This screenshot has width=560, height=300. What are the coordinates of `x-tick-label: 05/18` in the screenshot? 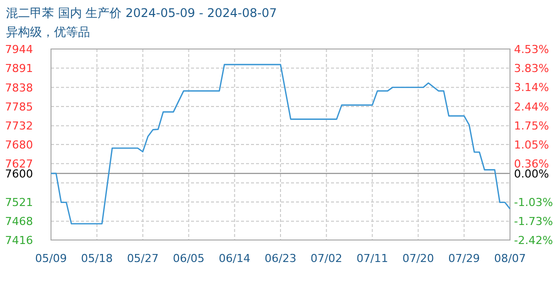 It's located at (97, 258).